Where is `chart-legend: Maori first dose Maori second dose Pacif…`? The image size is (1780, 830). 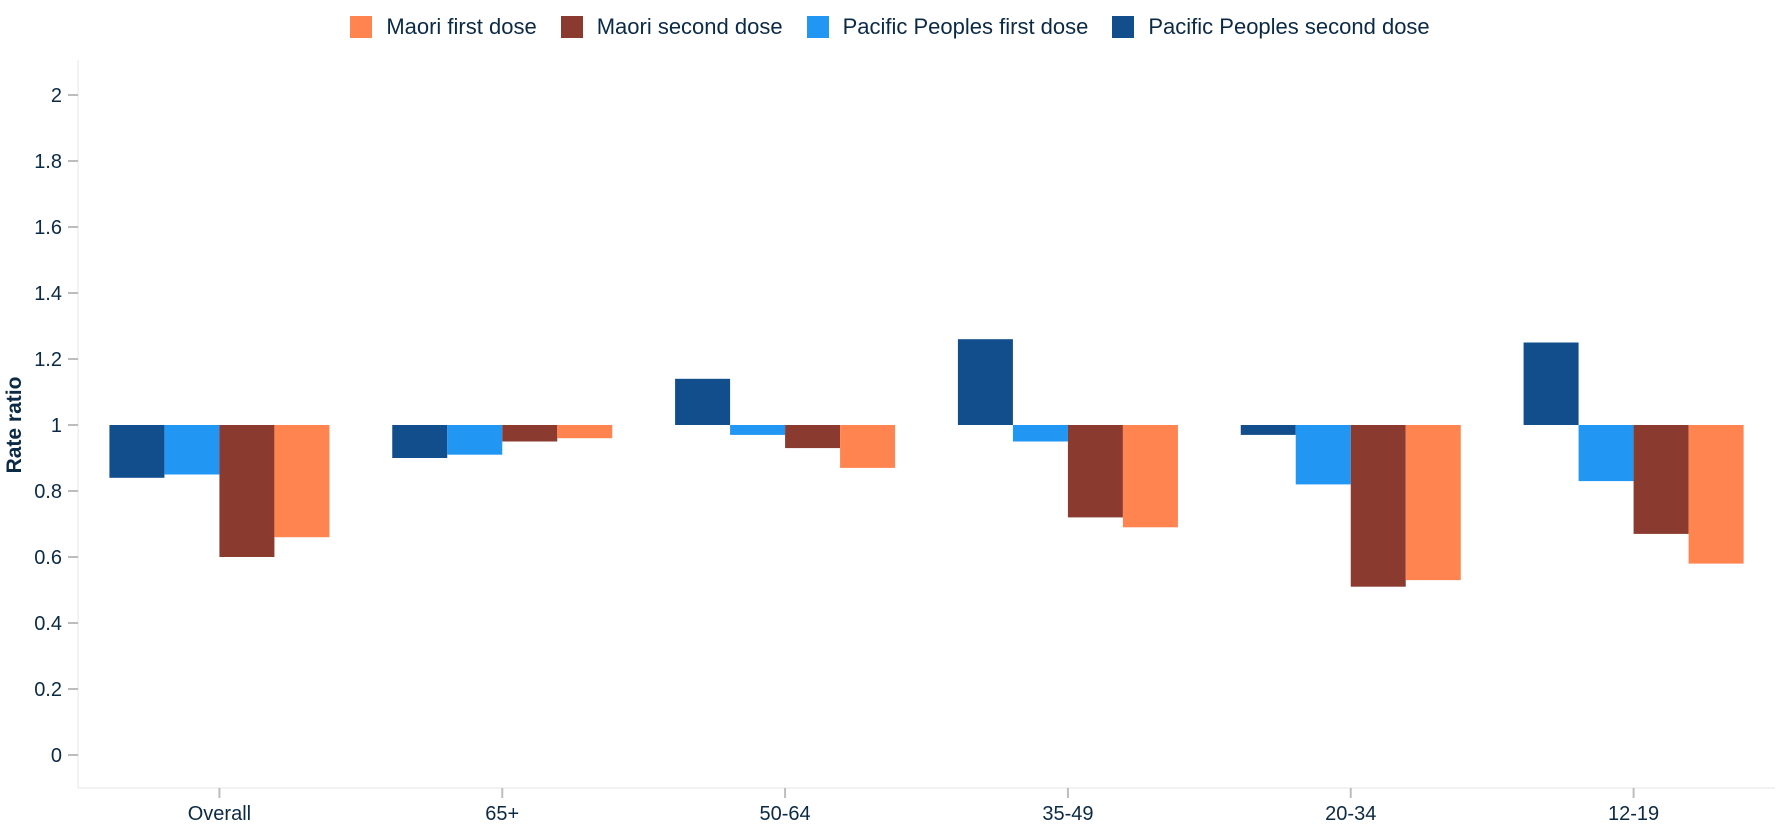
chart-legend: Maori first dose Maori second dose Pacif… is located at coordinates (890, 27).